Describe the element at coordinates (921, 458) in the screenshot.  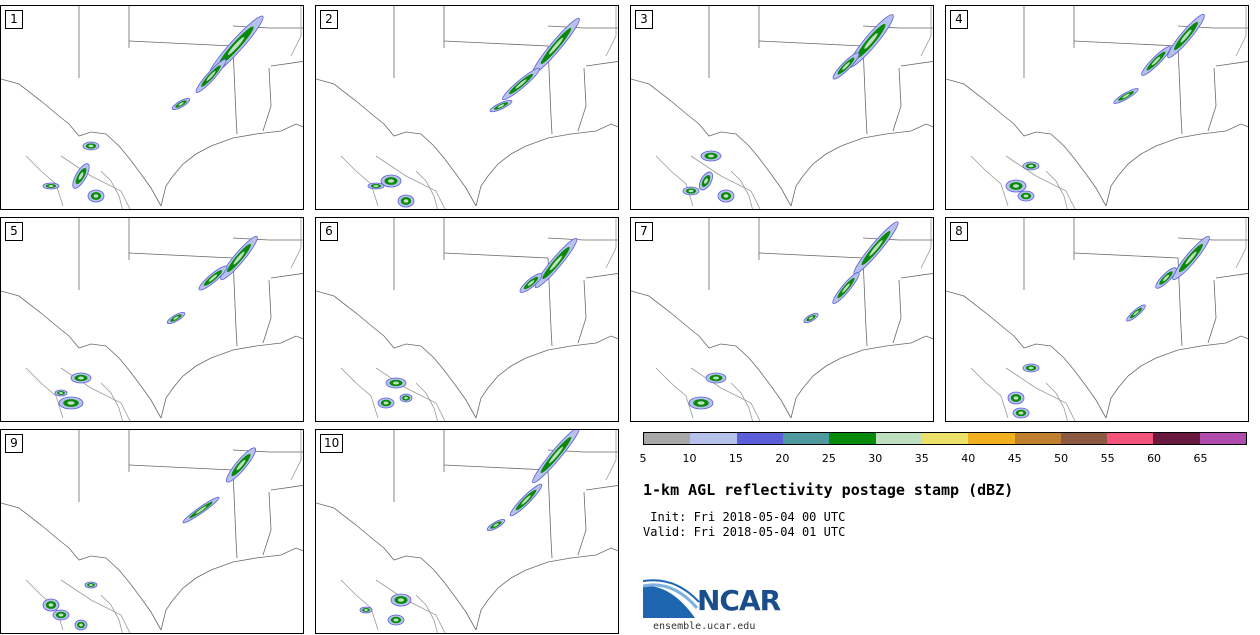
I see `colorbar-tick-35: 35` at that location.